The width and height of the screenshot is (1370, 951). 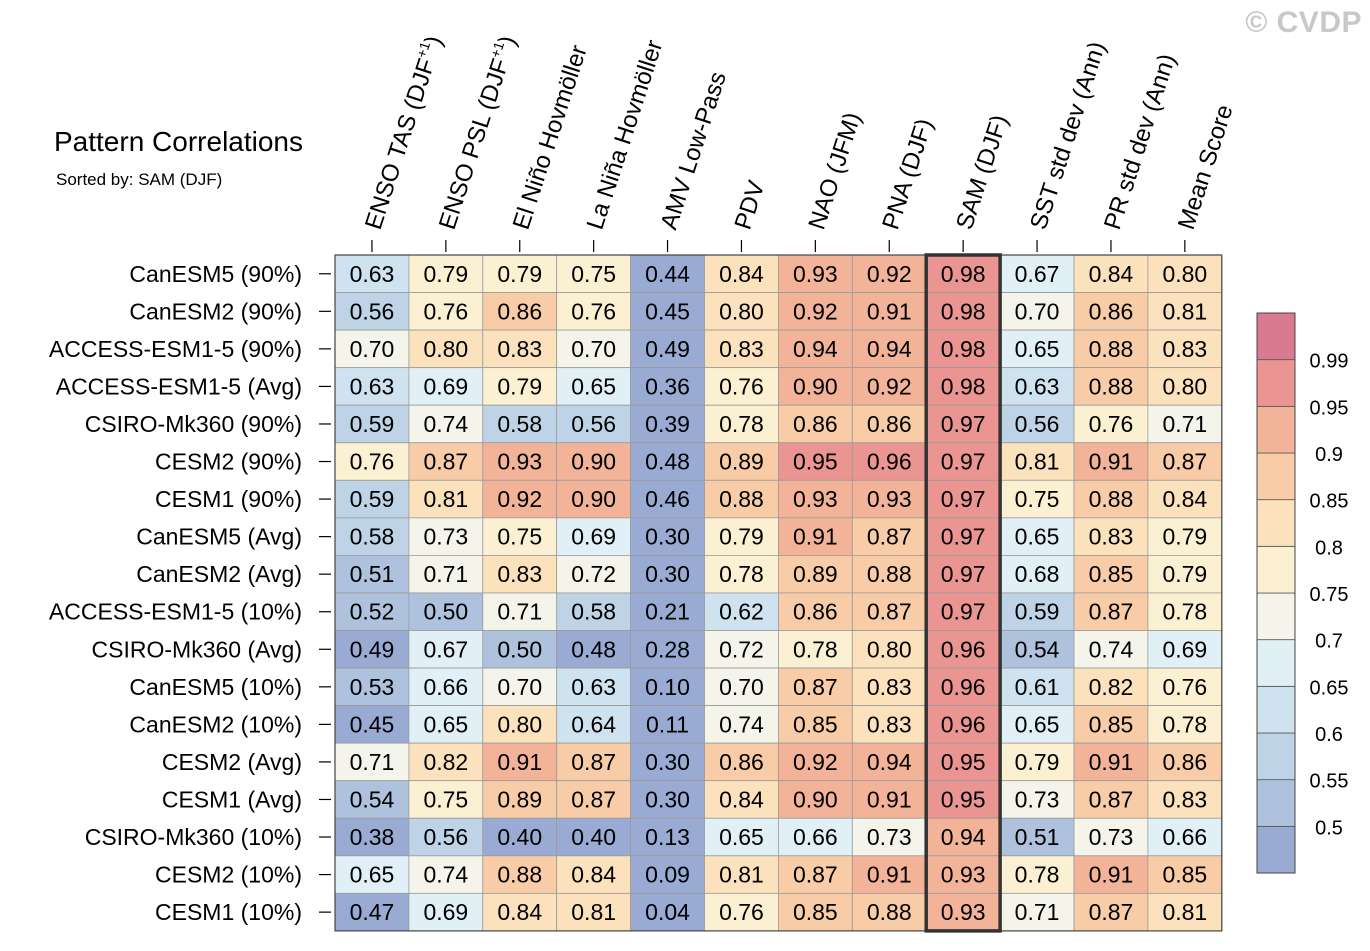 What do you see at coordinates (1037, 686) in the screenshot?
I see `cell-canesm5-10-sst-std-dev-ann` at bounding box center [1037, 686].